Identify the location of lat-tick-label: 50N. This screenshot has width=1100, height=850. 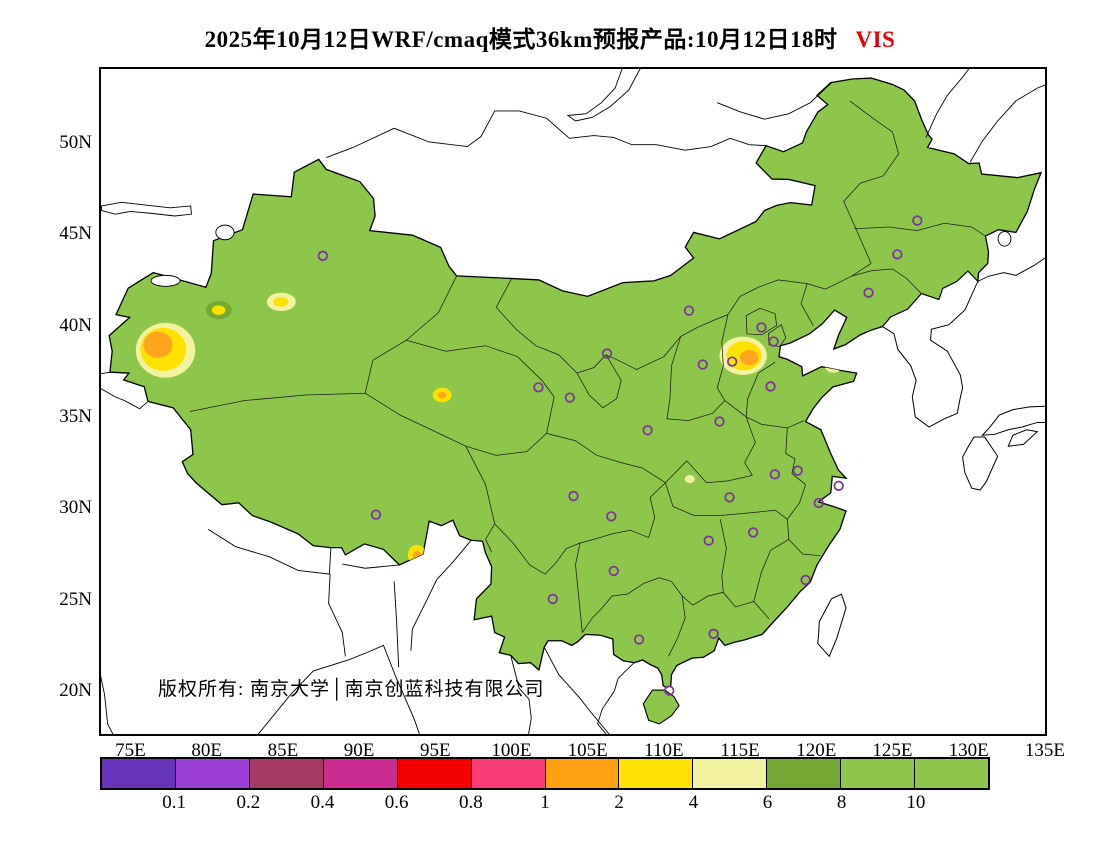
(75, 142).